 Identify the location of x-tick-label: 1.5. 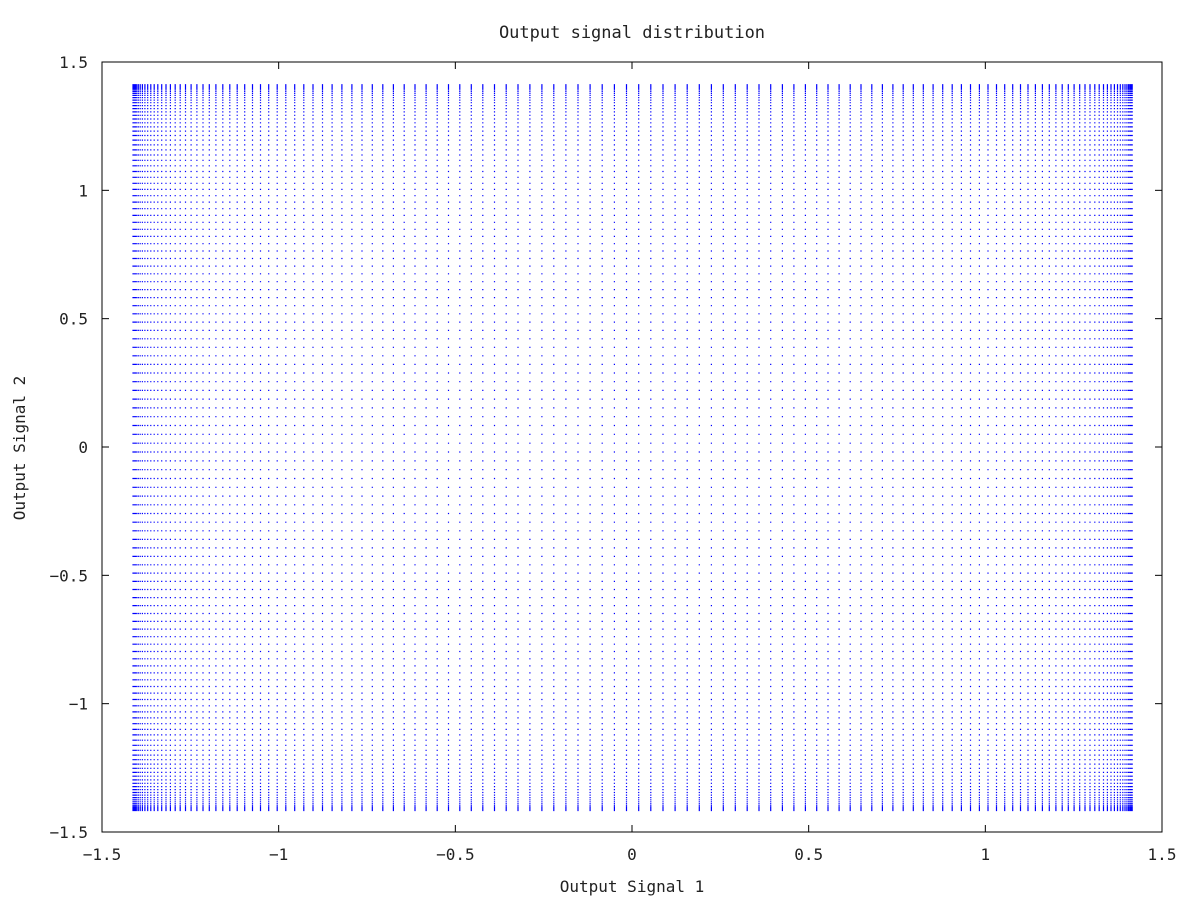
(1162, 854).